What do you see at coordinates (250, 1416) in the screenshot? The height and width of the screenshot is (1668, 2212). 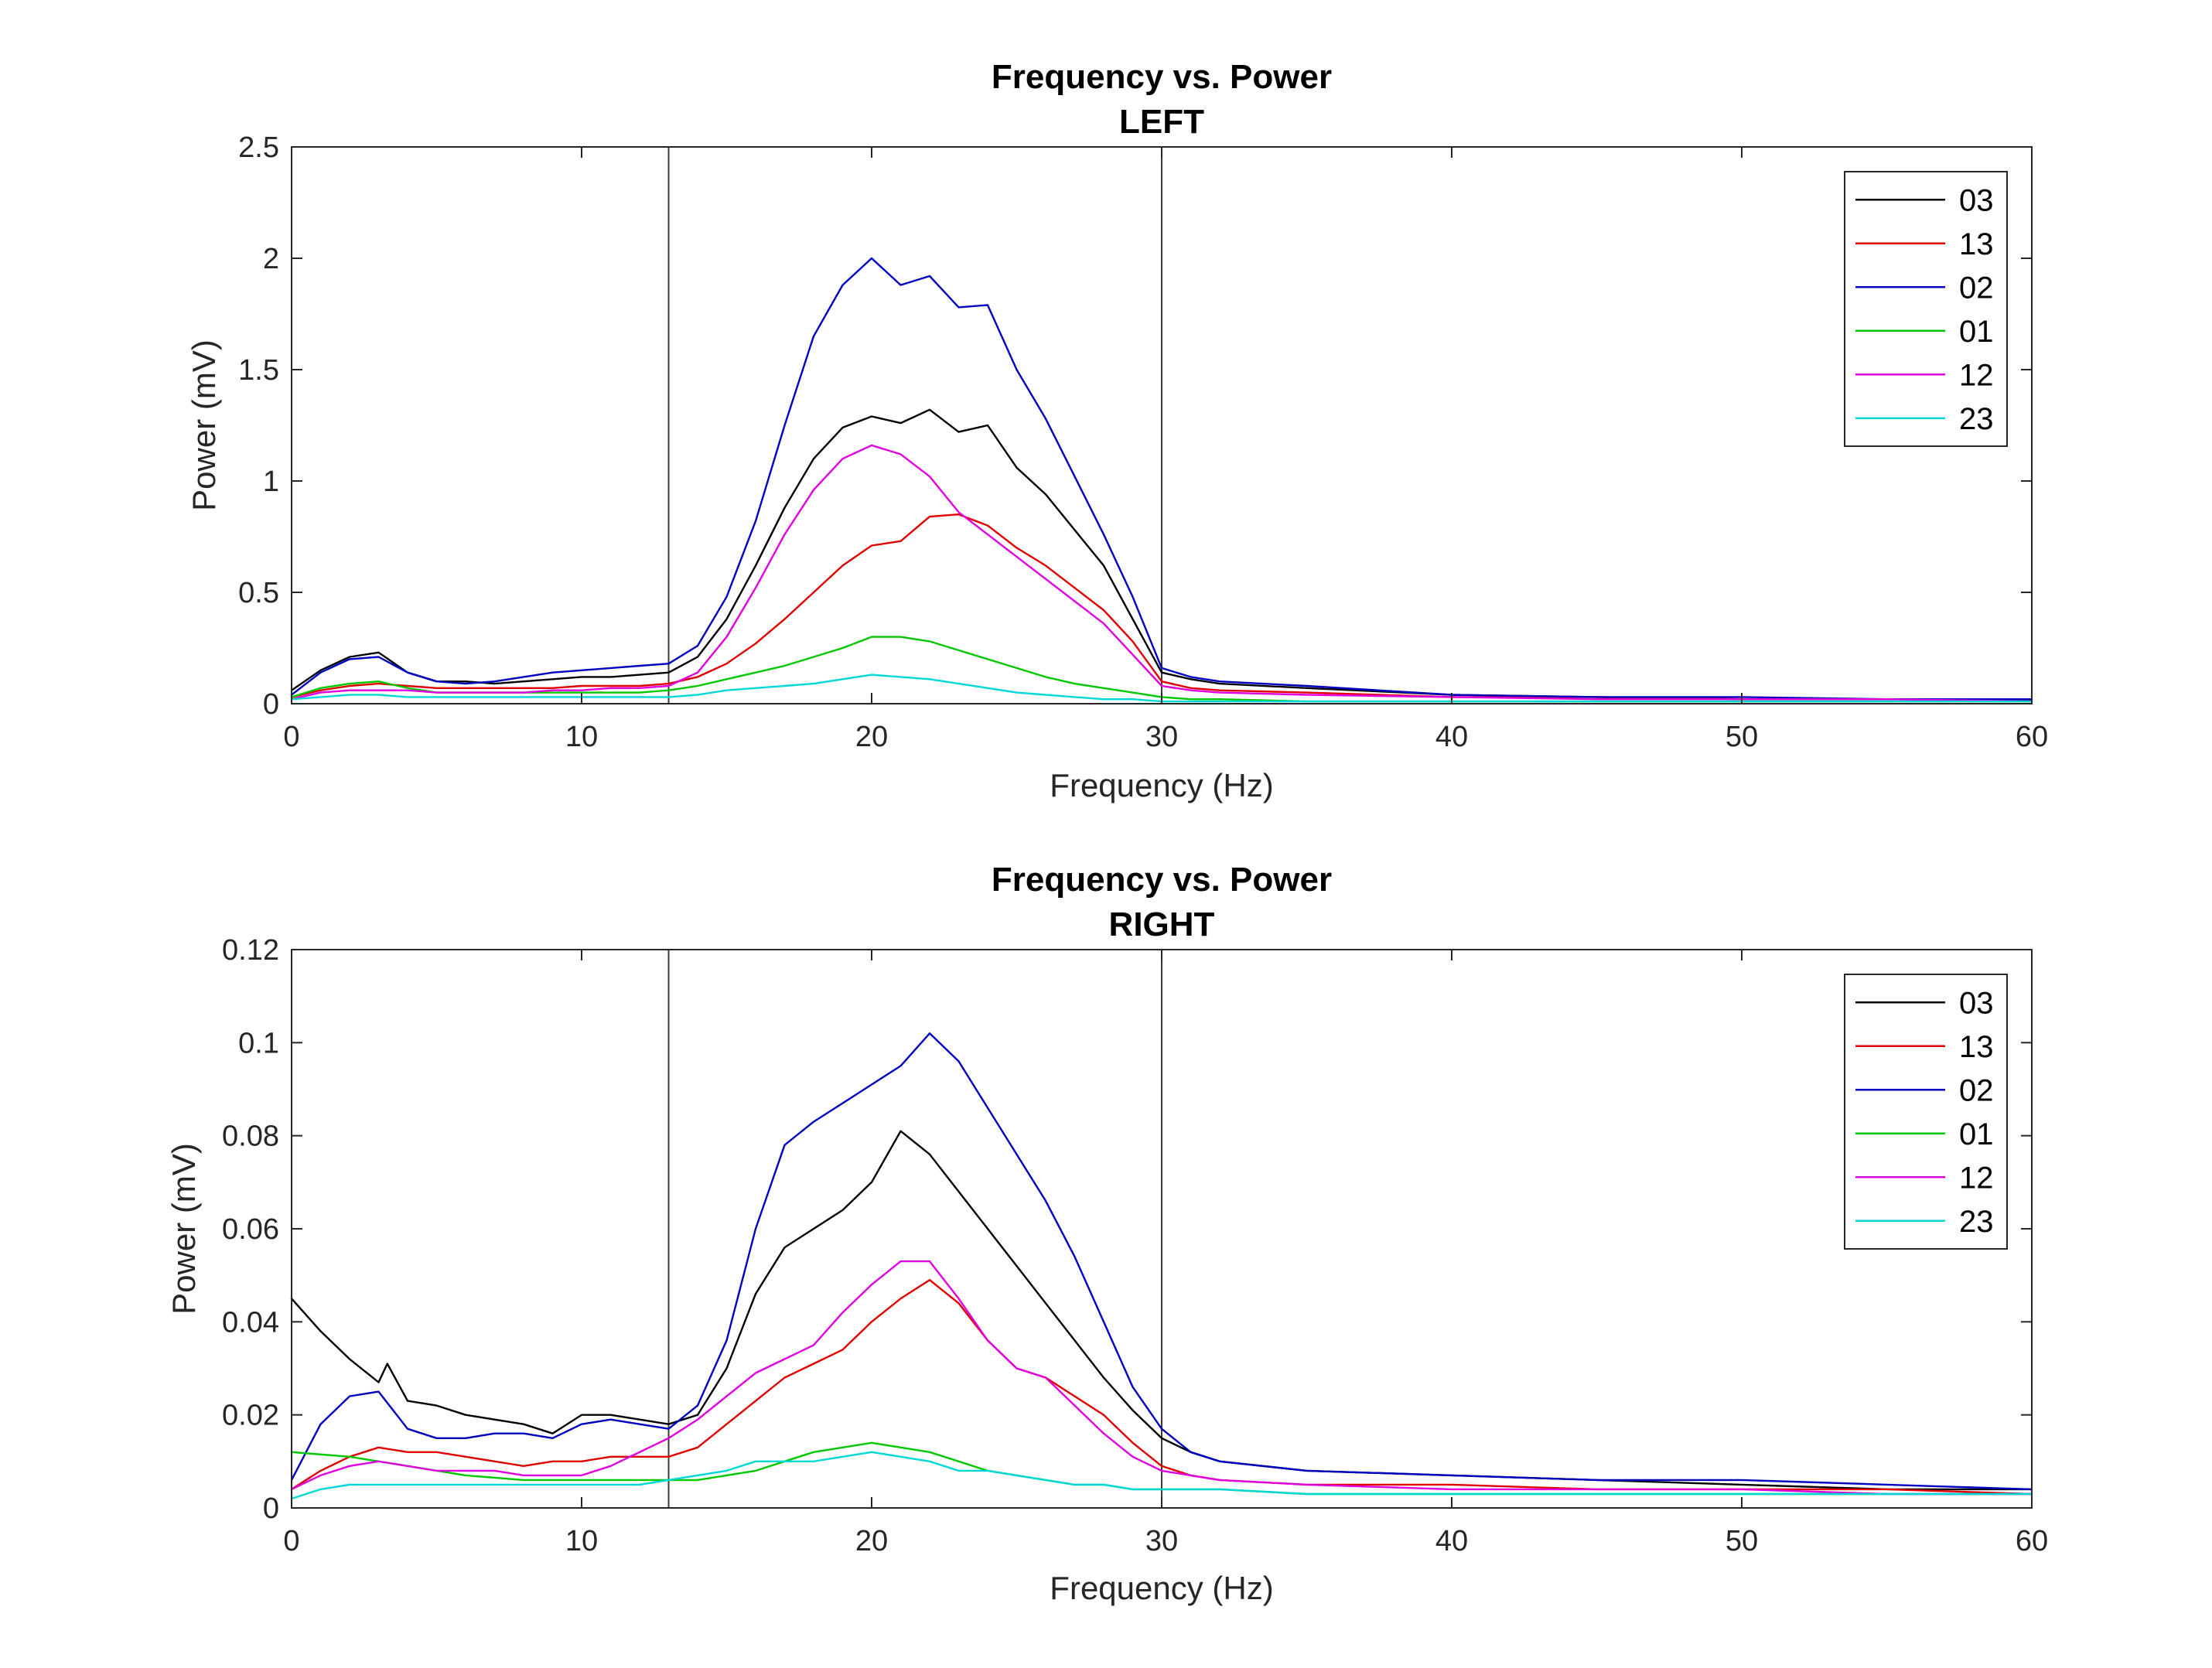 I see `y-tick-label: 0.02` at bounding box center [250, 1416].